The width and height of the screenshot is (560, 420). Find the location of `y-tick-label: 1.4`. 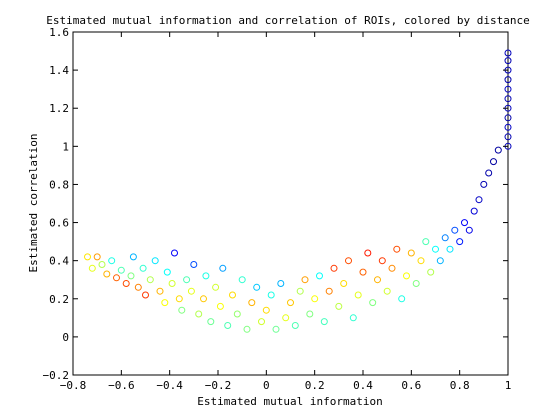

y-tick-label: 1.4 is located at coordinates (59, 70).